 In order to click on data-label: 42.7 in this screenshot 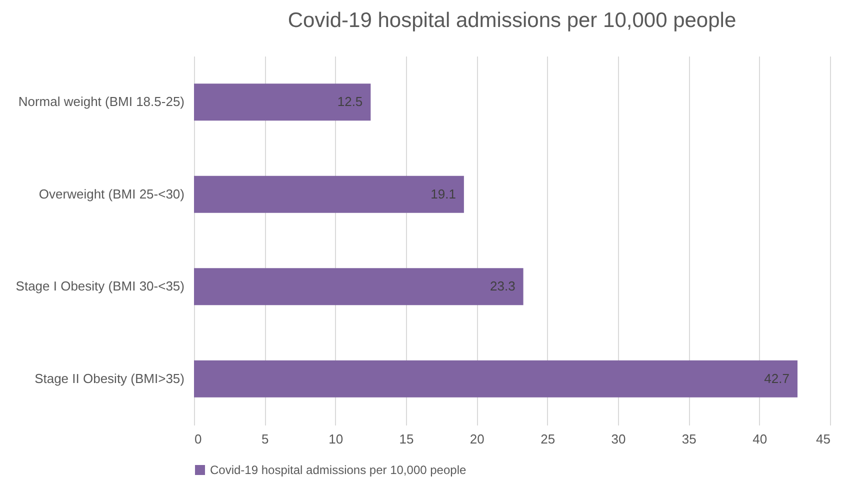, I will do `click(777, 378)`.